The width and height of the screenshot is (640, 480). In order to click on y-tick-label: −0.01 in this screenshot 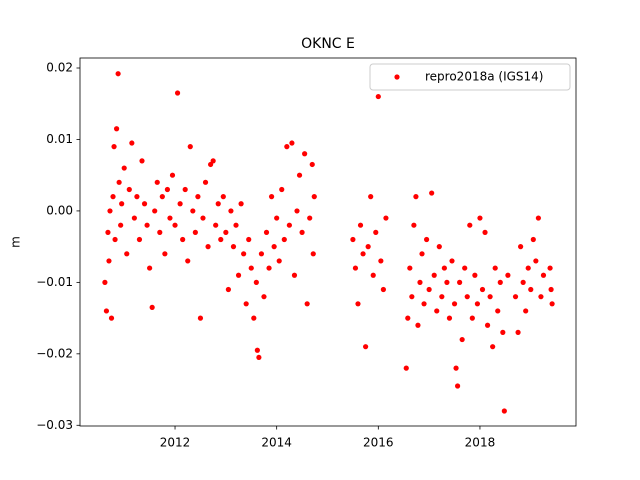, I will do `click(54, 282)`.